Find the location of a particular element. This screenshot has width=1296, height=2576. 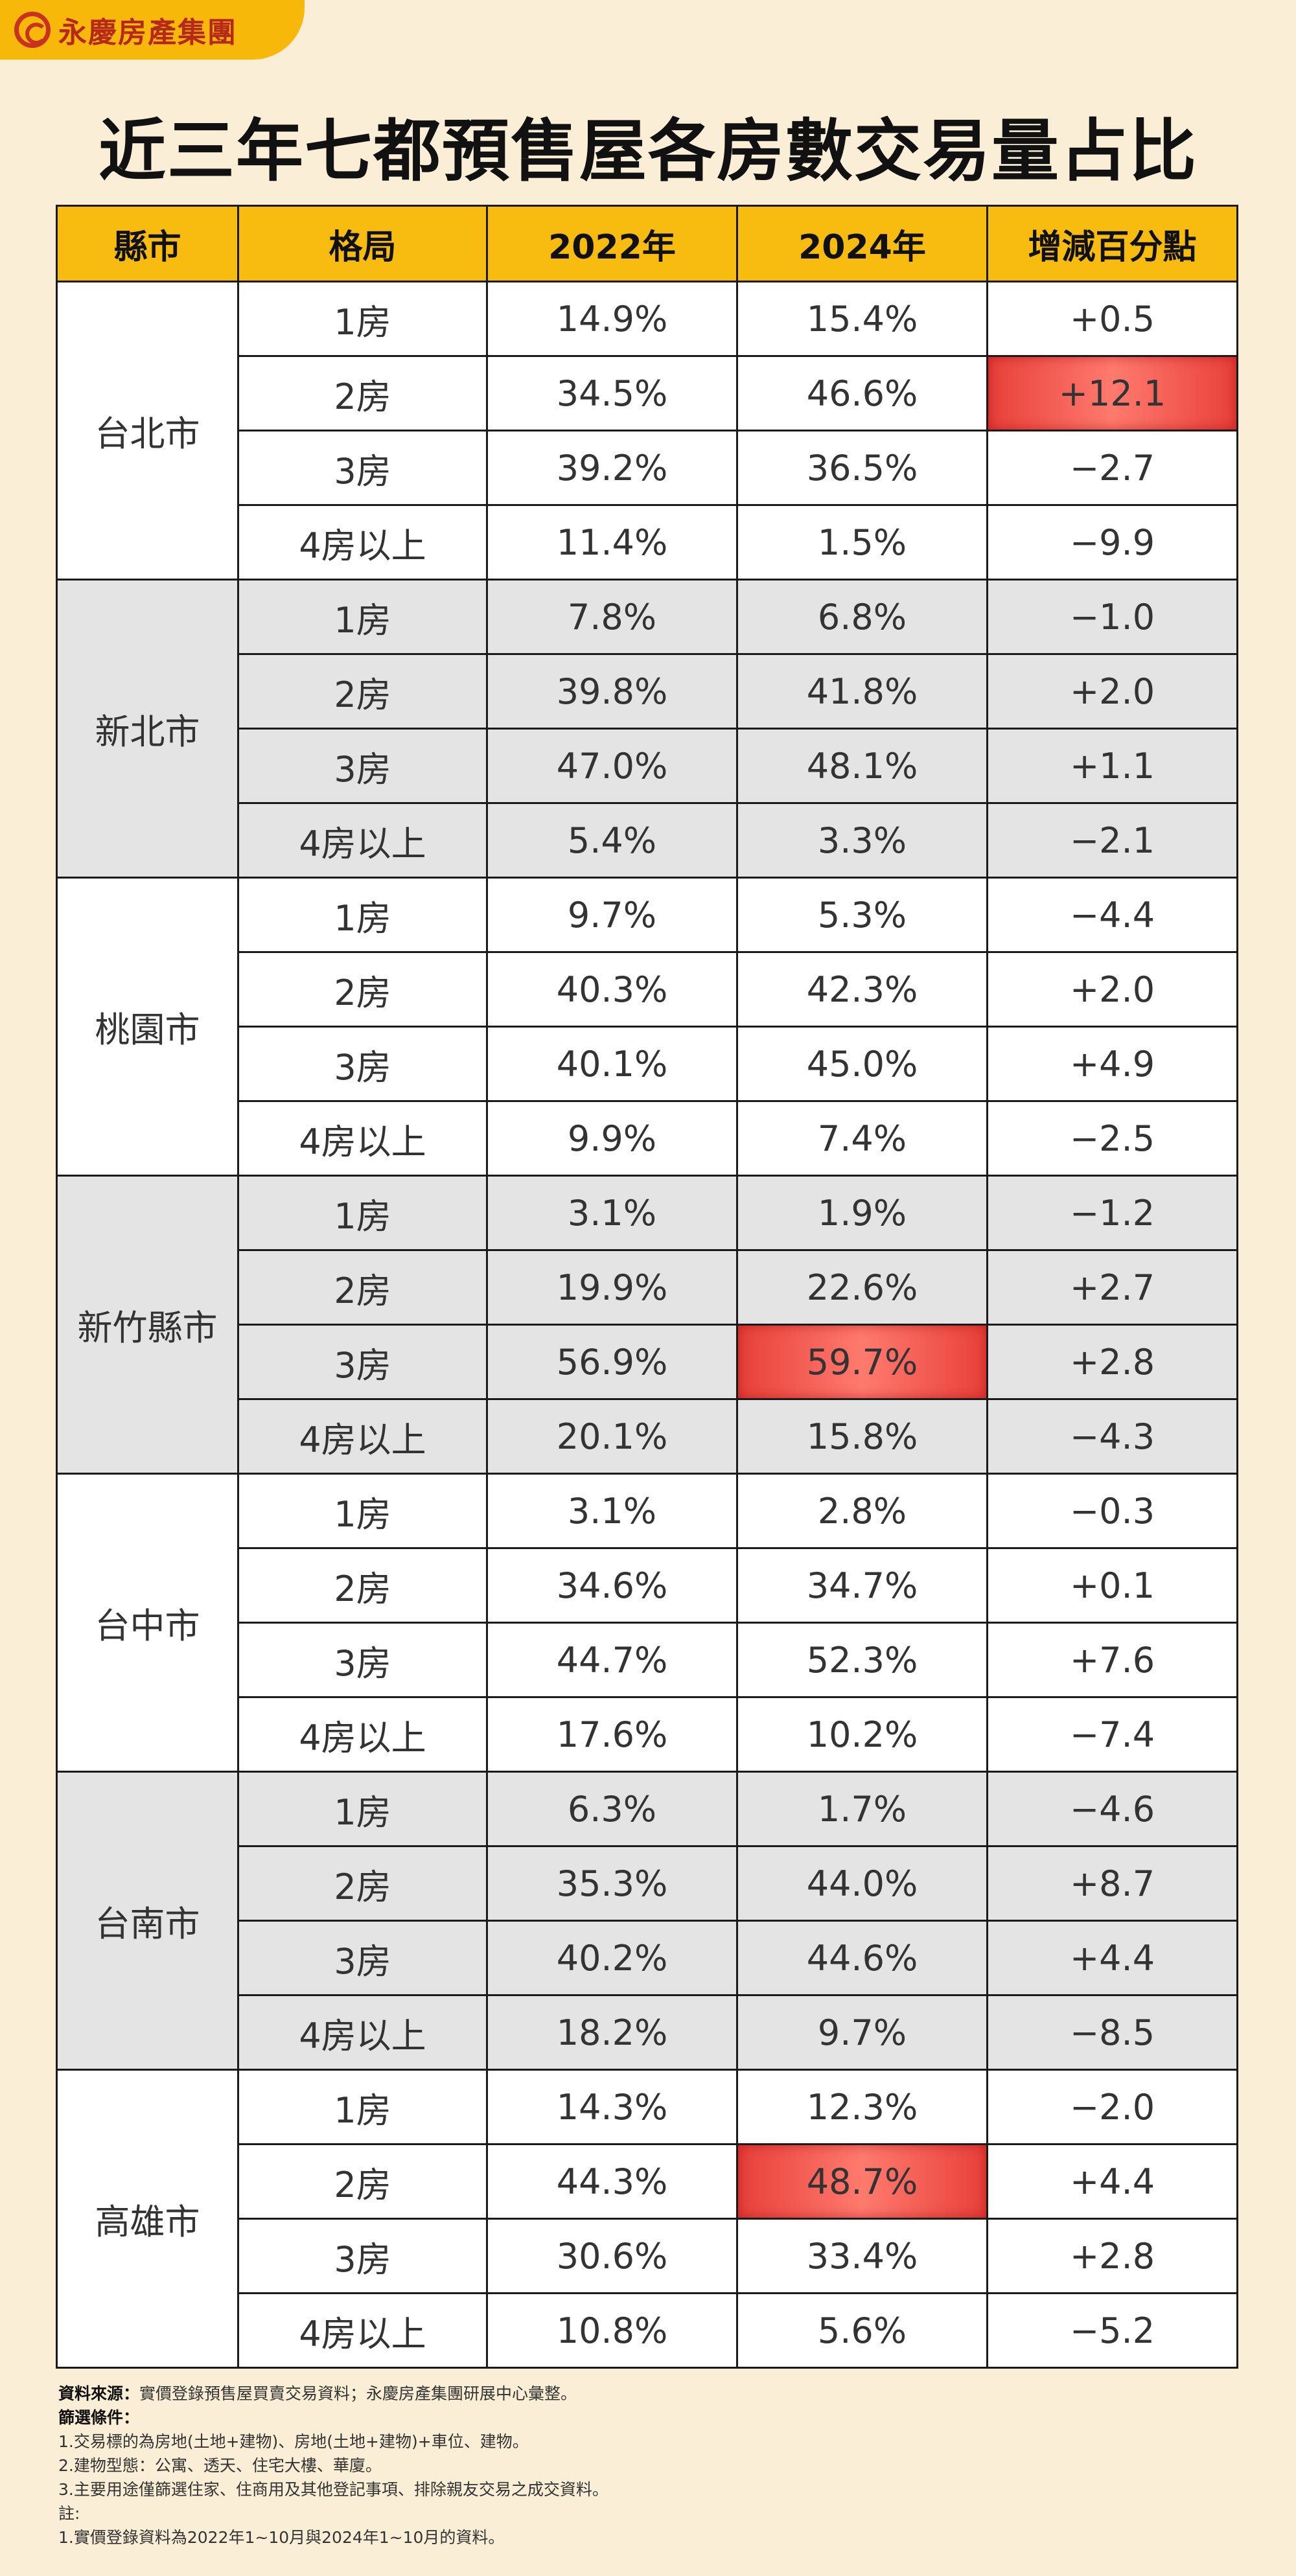

value-2022-cell: 10.8% is located at coordinates (612, 2330).